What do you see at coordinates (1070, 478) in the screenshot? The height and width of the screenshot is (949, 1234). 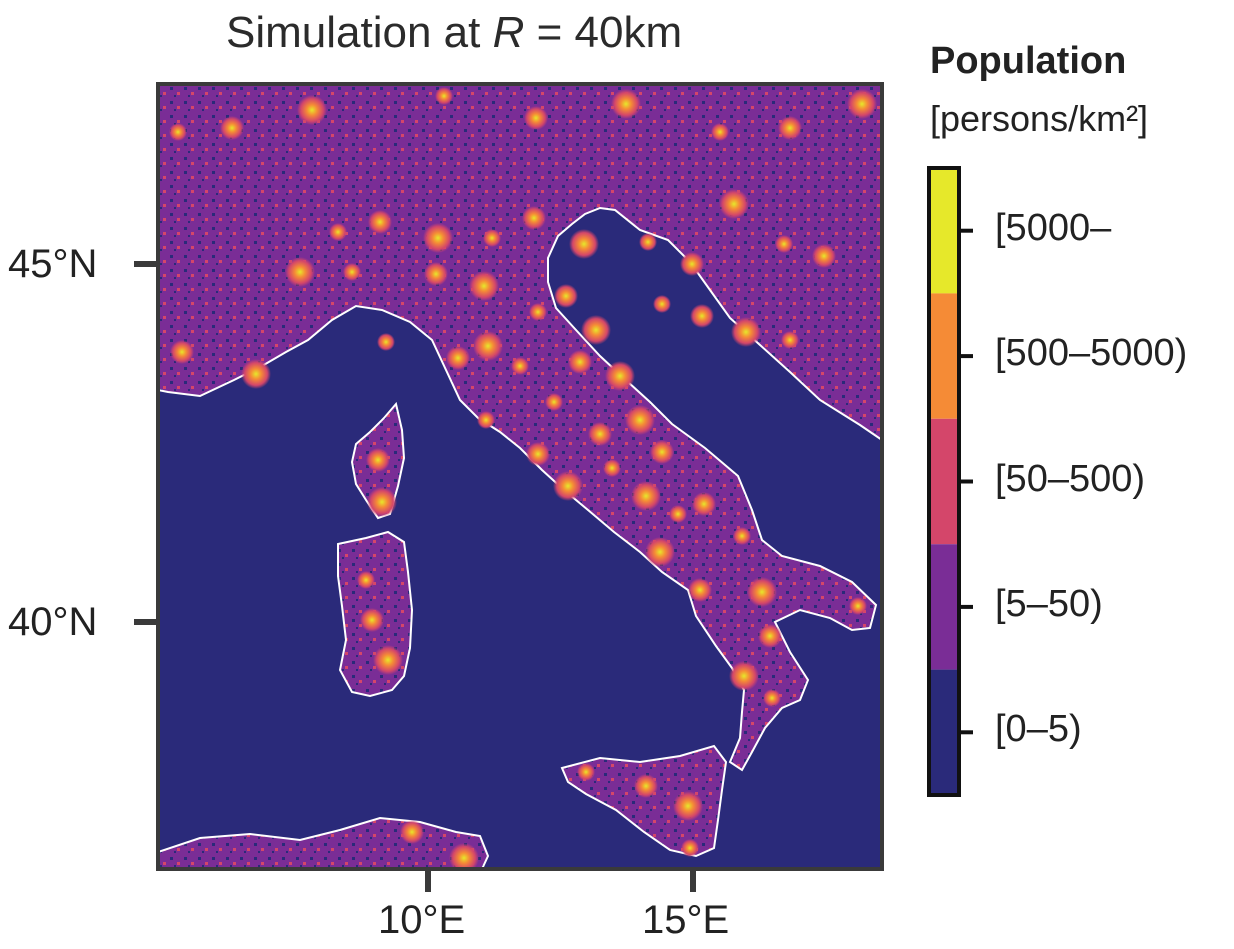 I see `legend-bin-label: [50–500)` at bounding box center [1070, 478].